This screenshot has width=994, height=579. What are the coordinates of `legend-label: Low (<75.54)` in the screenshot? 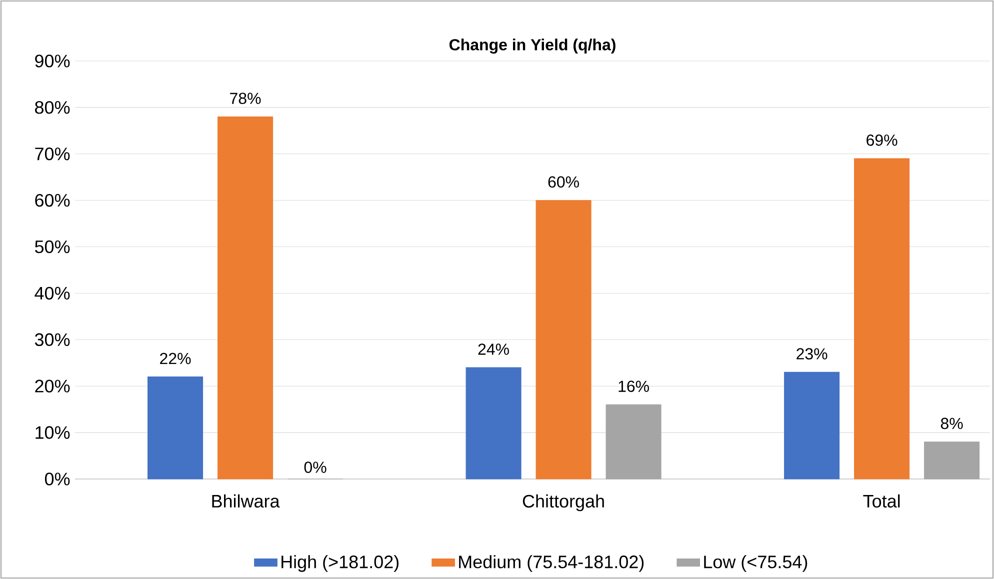 It's located at (756, 563).